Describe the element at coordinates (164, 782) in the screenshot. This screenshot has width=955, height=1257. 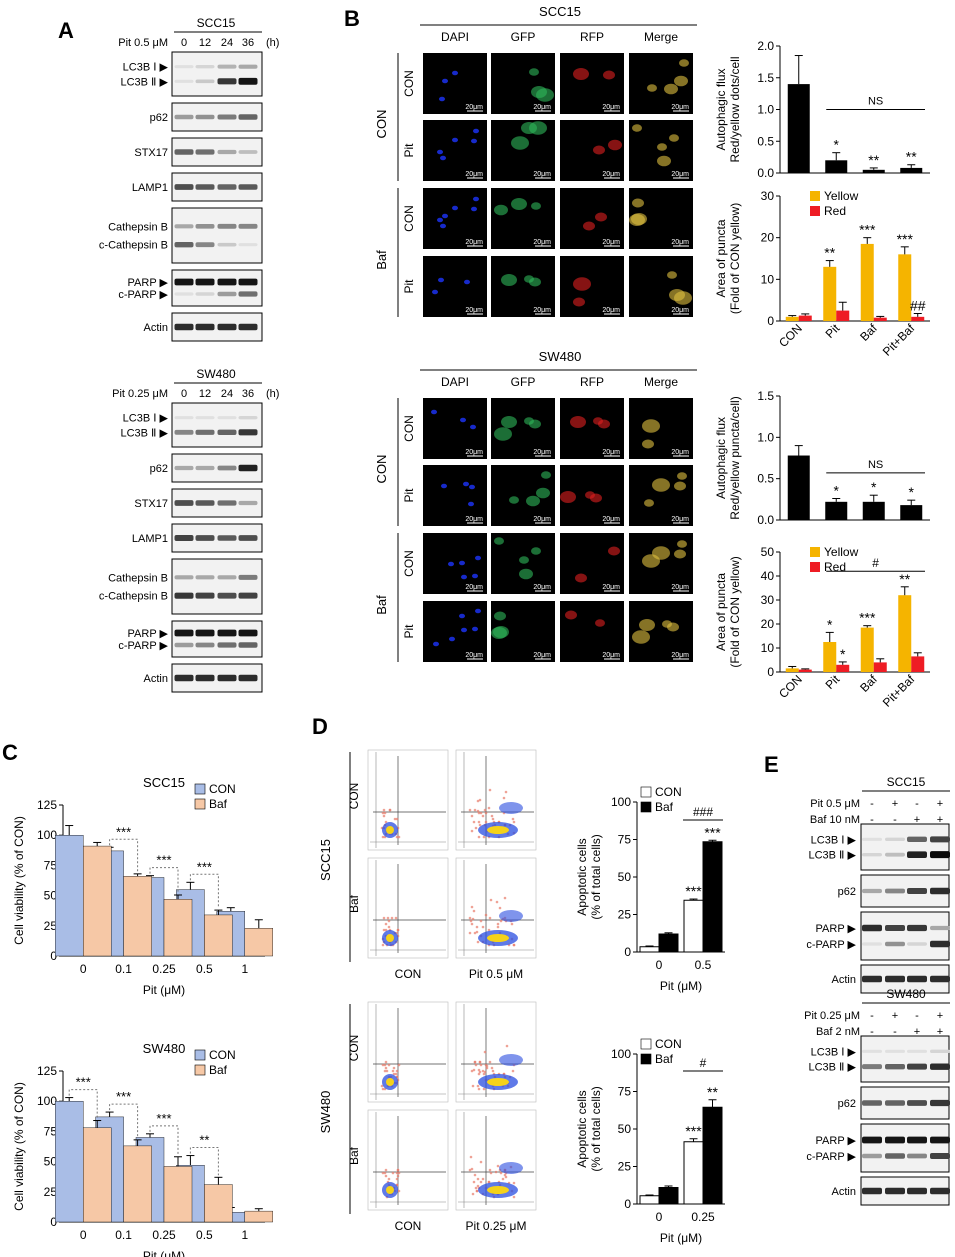
I see `chart-title: SCC15` at that location.